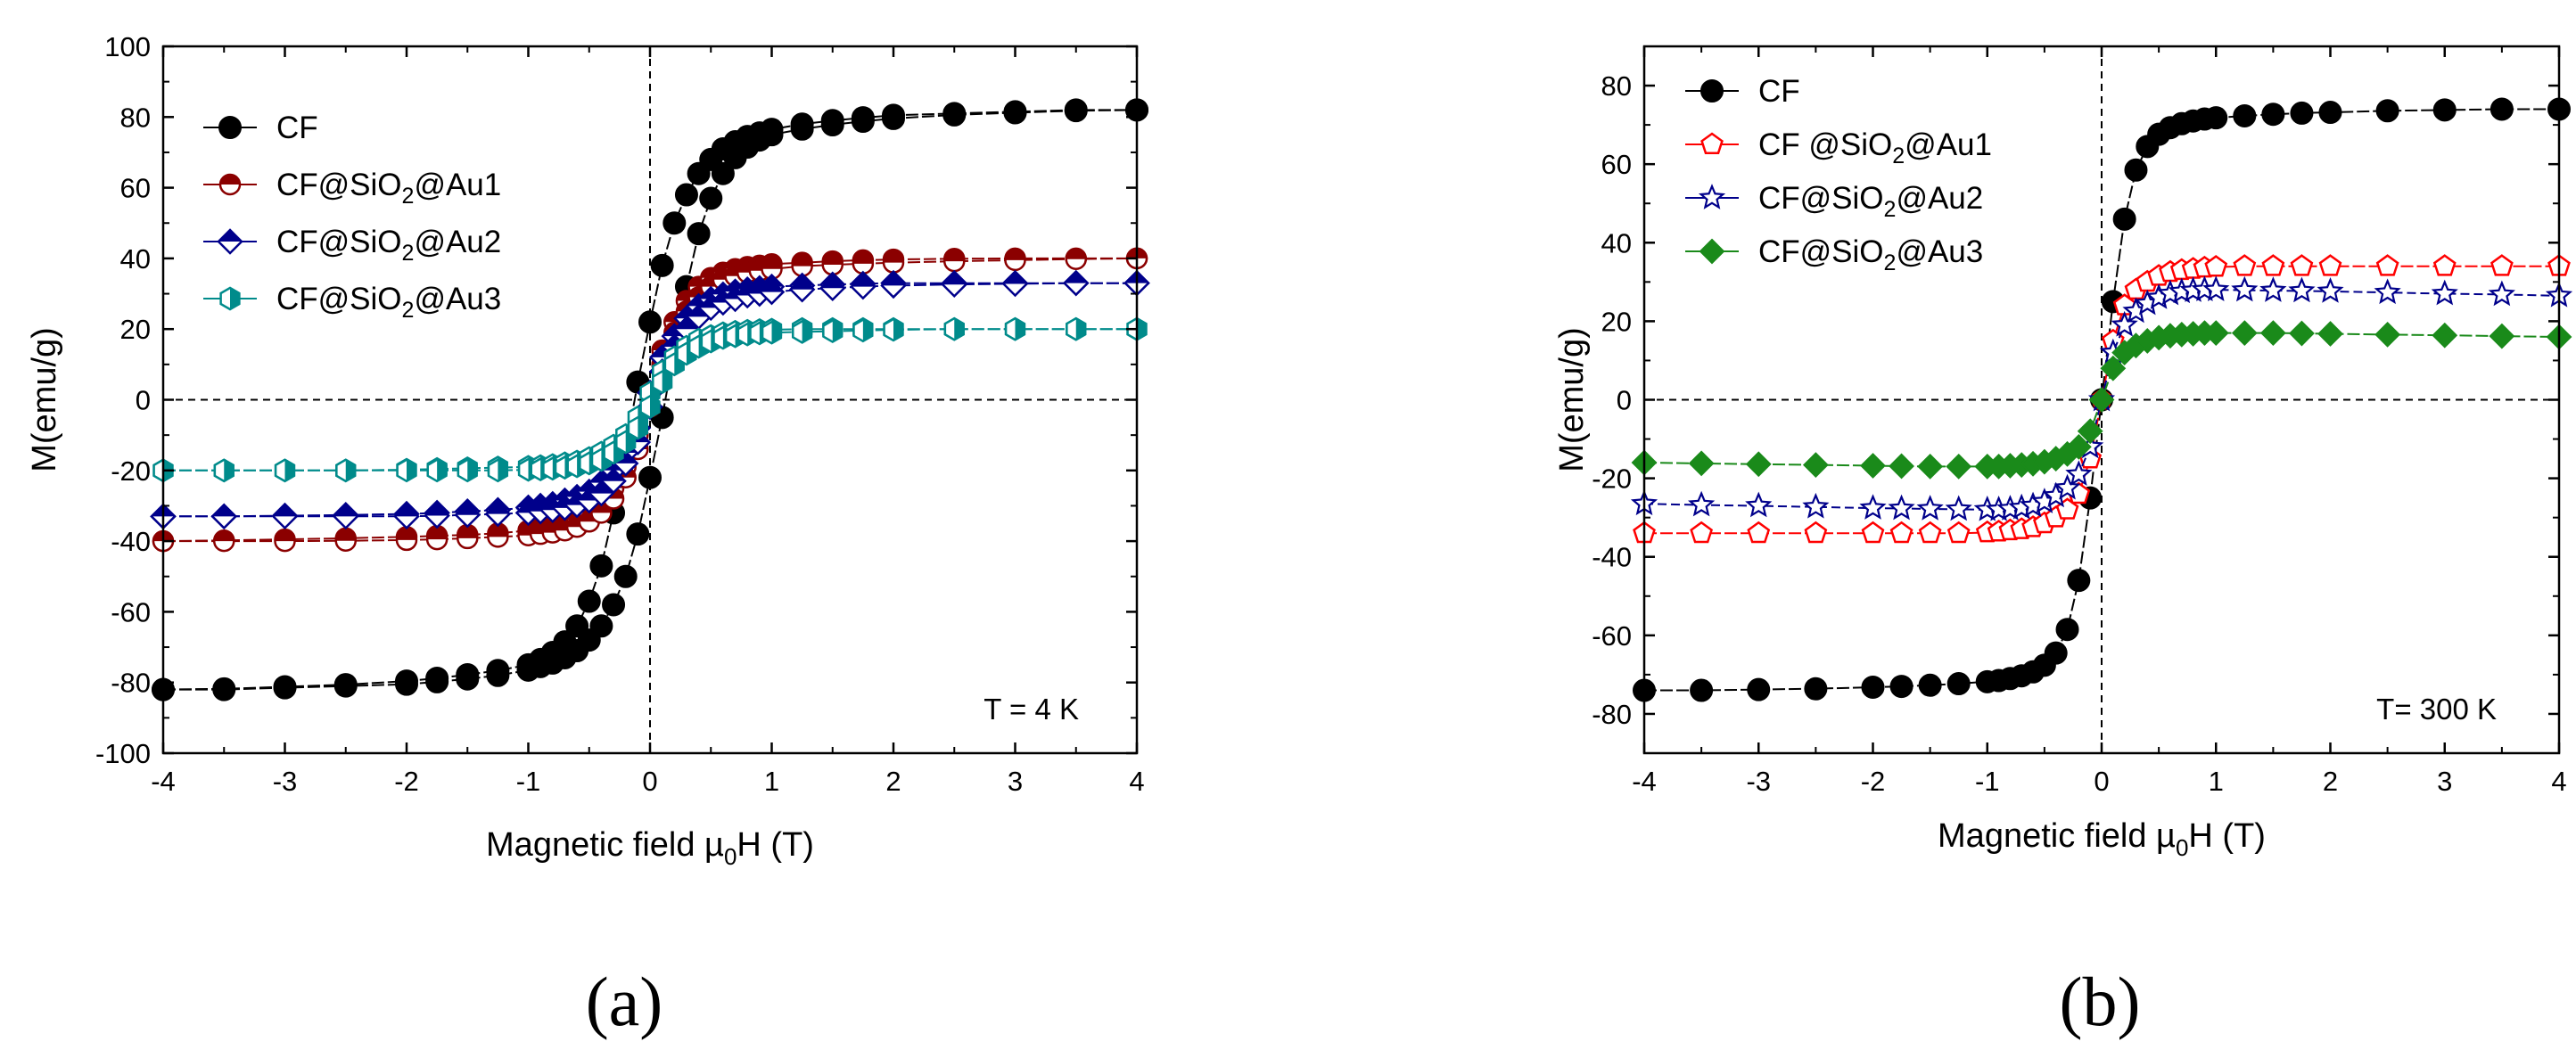 This screenshot has height=1058, width=2576. What do you see at coordinates (2102, 839) in the screenshot?
I see `panel-b-x-axis-title: Magnetic field µ0H (T)` at bounding box center [2102, 839].